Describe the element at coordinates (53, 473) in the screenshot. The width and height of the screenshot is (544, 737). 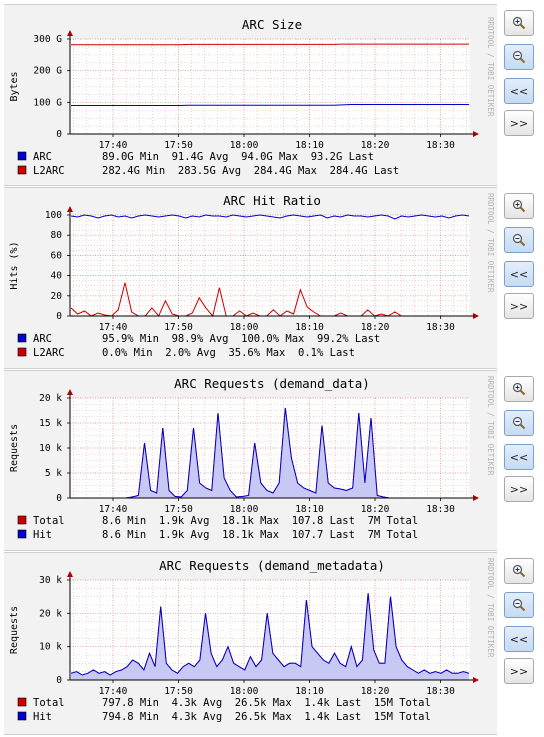
I see `y-tick-label: 5 k` at that location.